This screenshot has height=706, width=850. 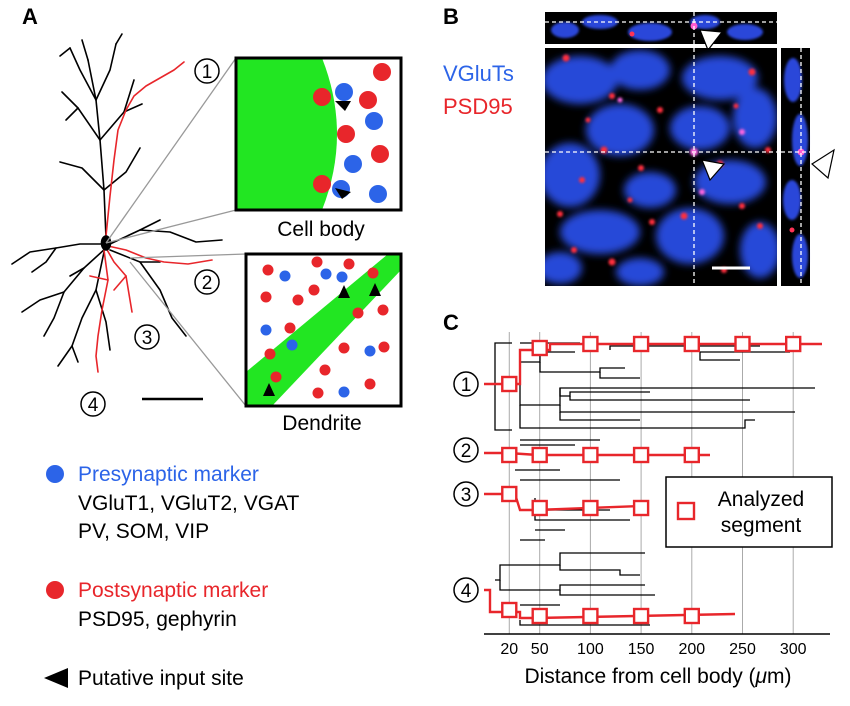 What do you see at coordinates (686, 511) in the screenshot?
I see `legend-marker-icon` at bounding box center [686, 511].